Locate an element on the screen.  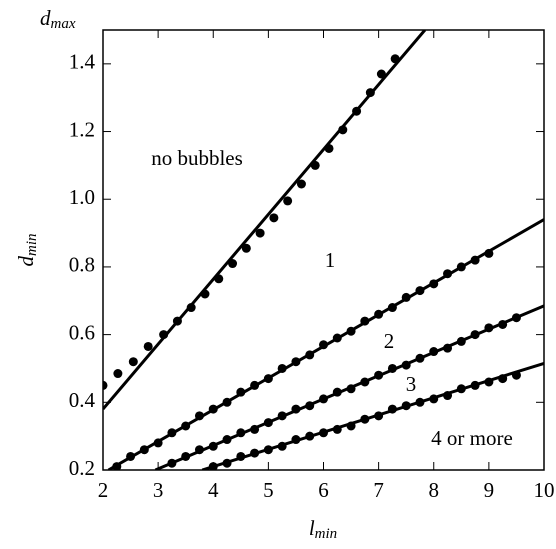
x-axis-label-base: l is located at coordinates (312, 528).